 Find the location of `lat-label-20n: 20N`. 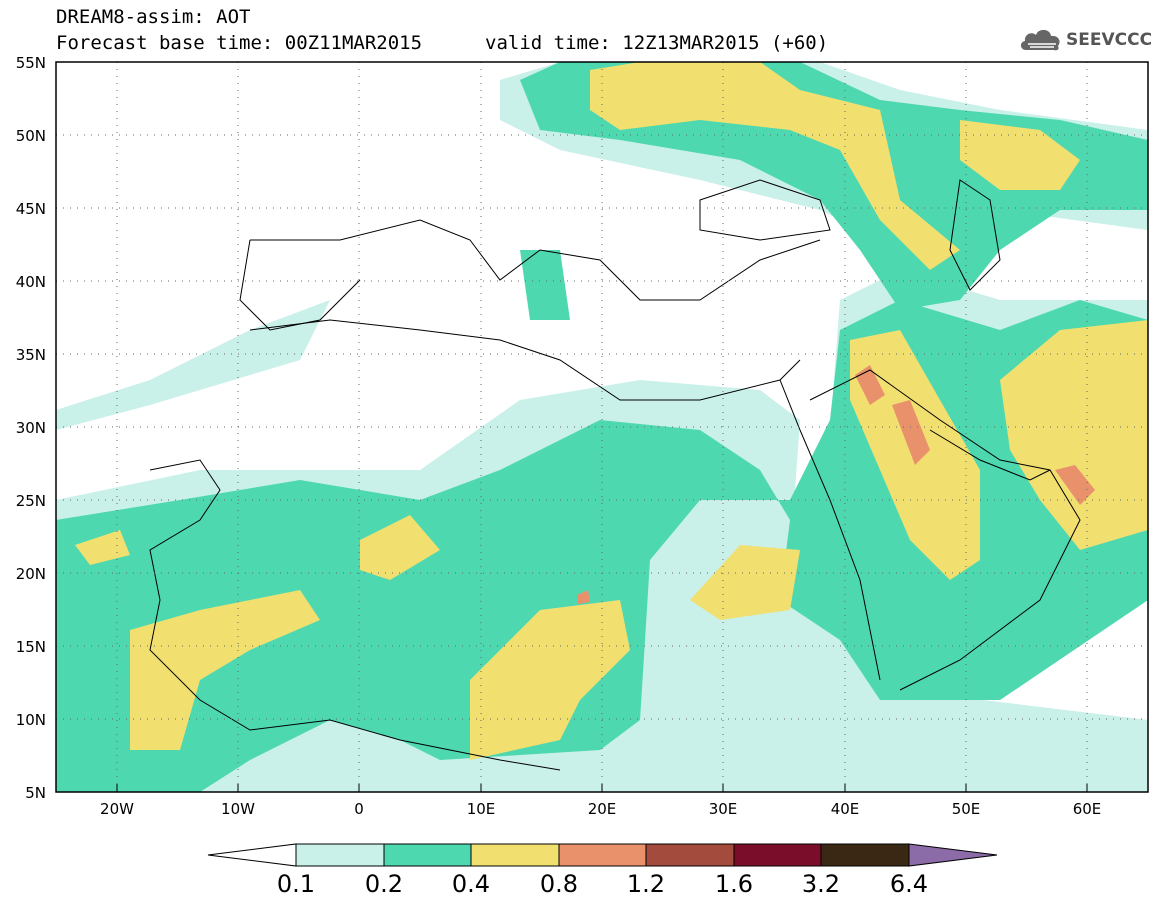

lat-label-20n: 20N is located at coordinates (30, 574).